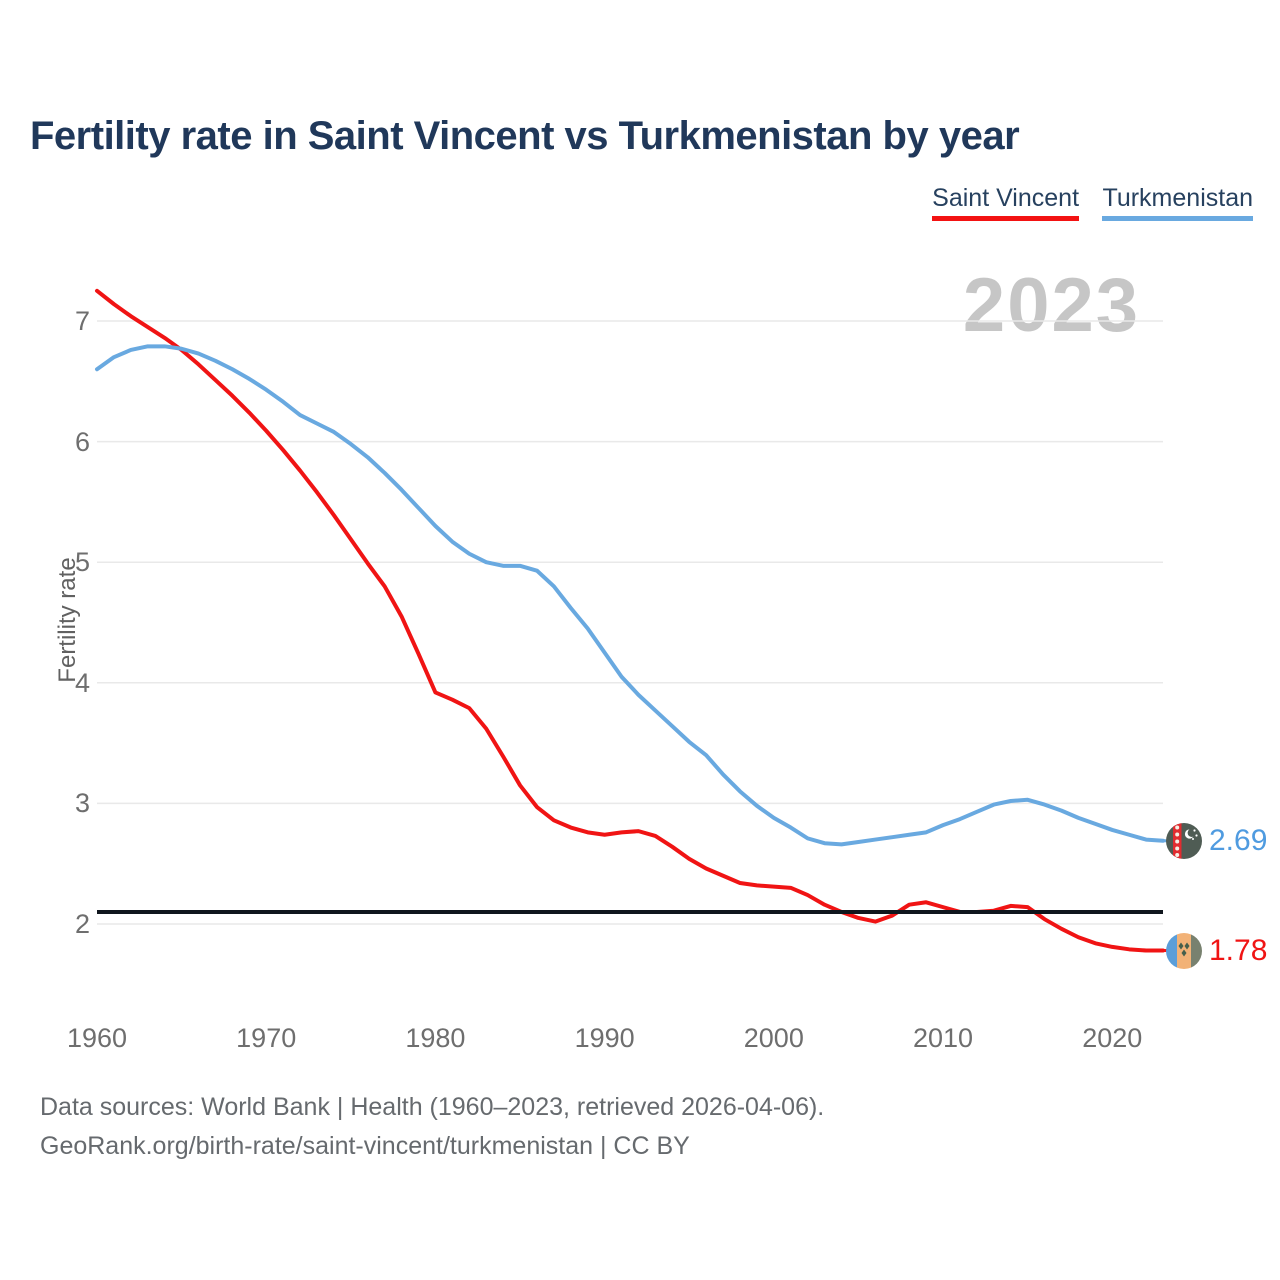 This screenshot has width=1280, height=1280. Describe the element at coordinates (1051, 305) in the screenshot. I see `watermark-year: 2023` at that location.